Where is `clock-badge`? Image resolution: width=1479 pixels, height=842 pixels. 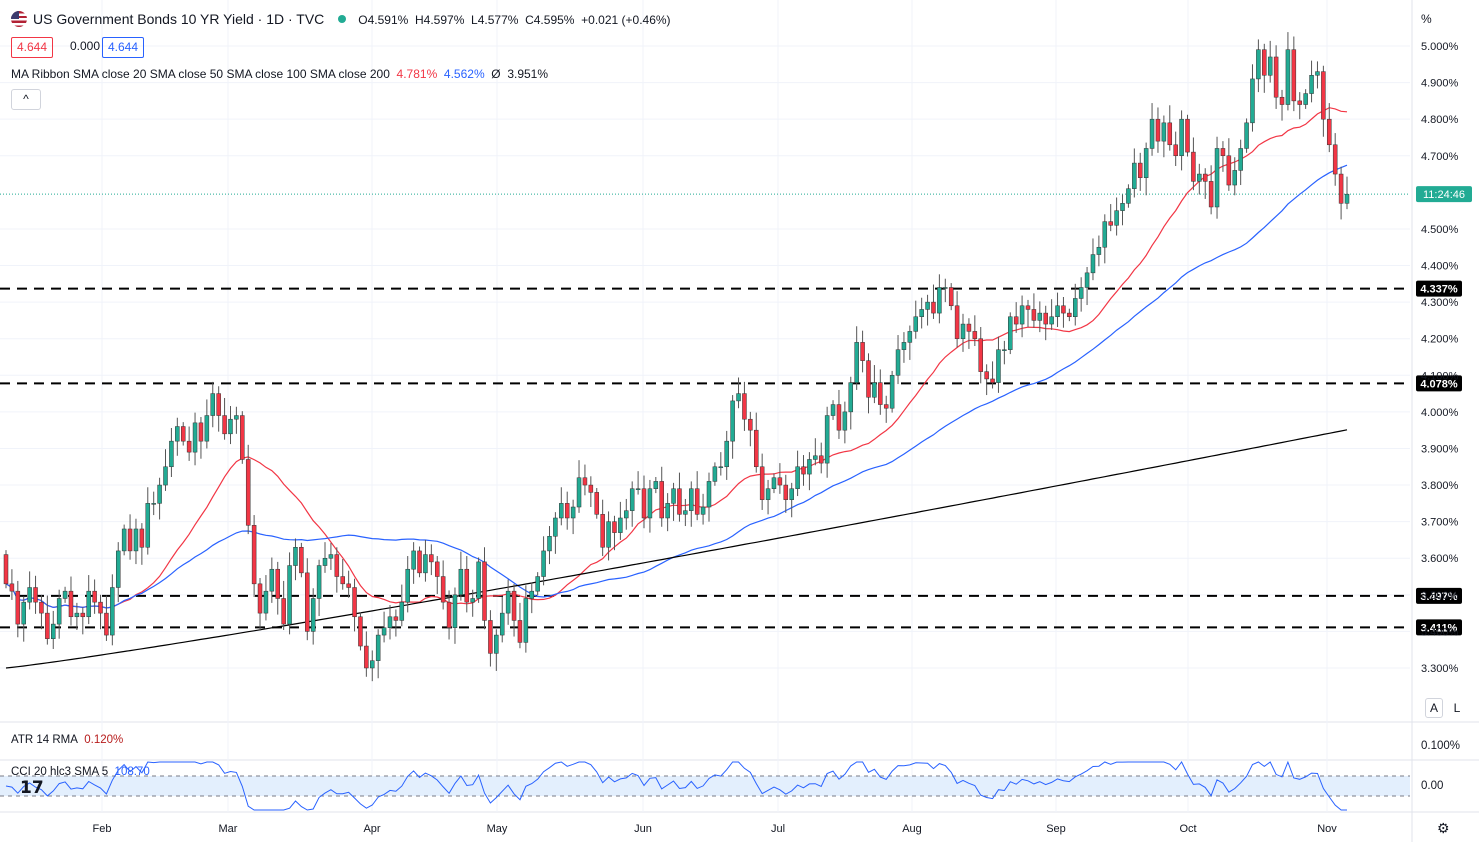
clock-badge is located at coordinates (1444, 194).